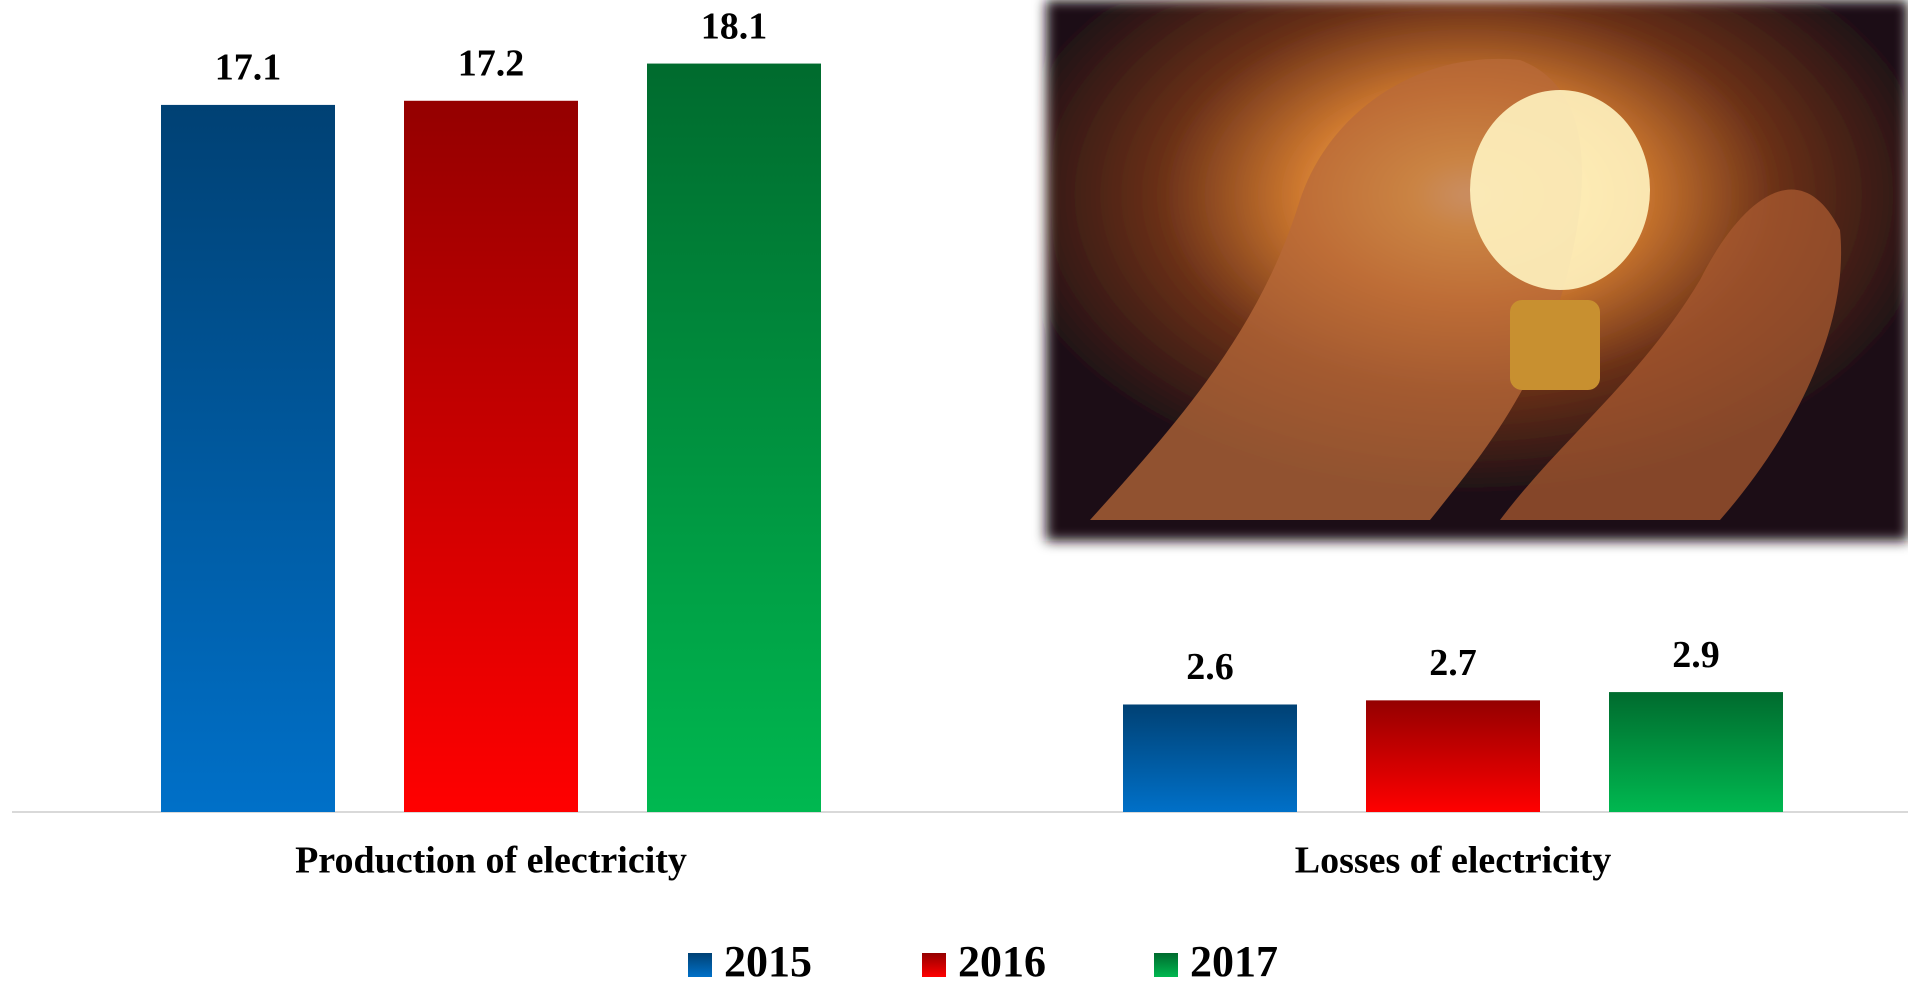  I want to click on value-label: 18.1, so click(734, 26).